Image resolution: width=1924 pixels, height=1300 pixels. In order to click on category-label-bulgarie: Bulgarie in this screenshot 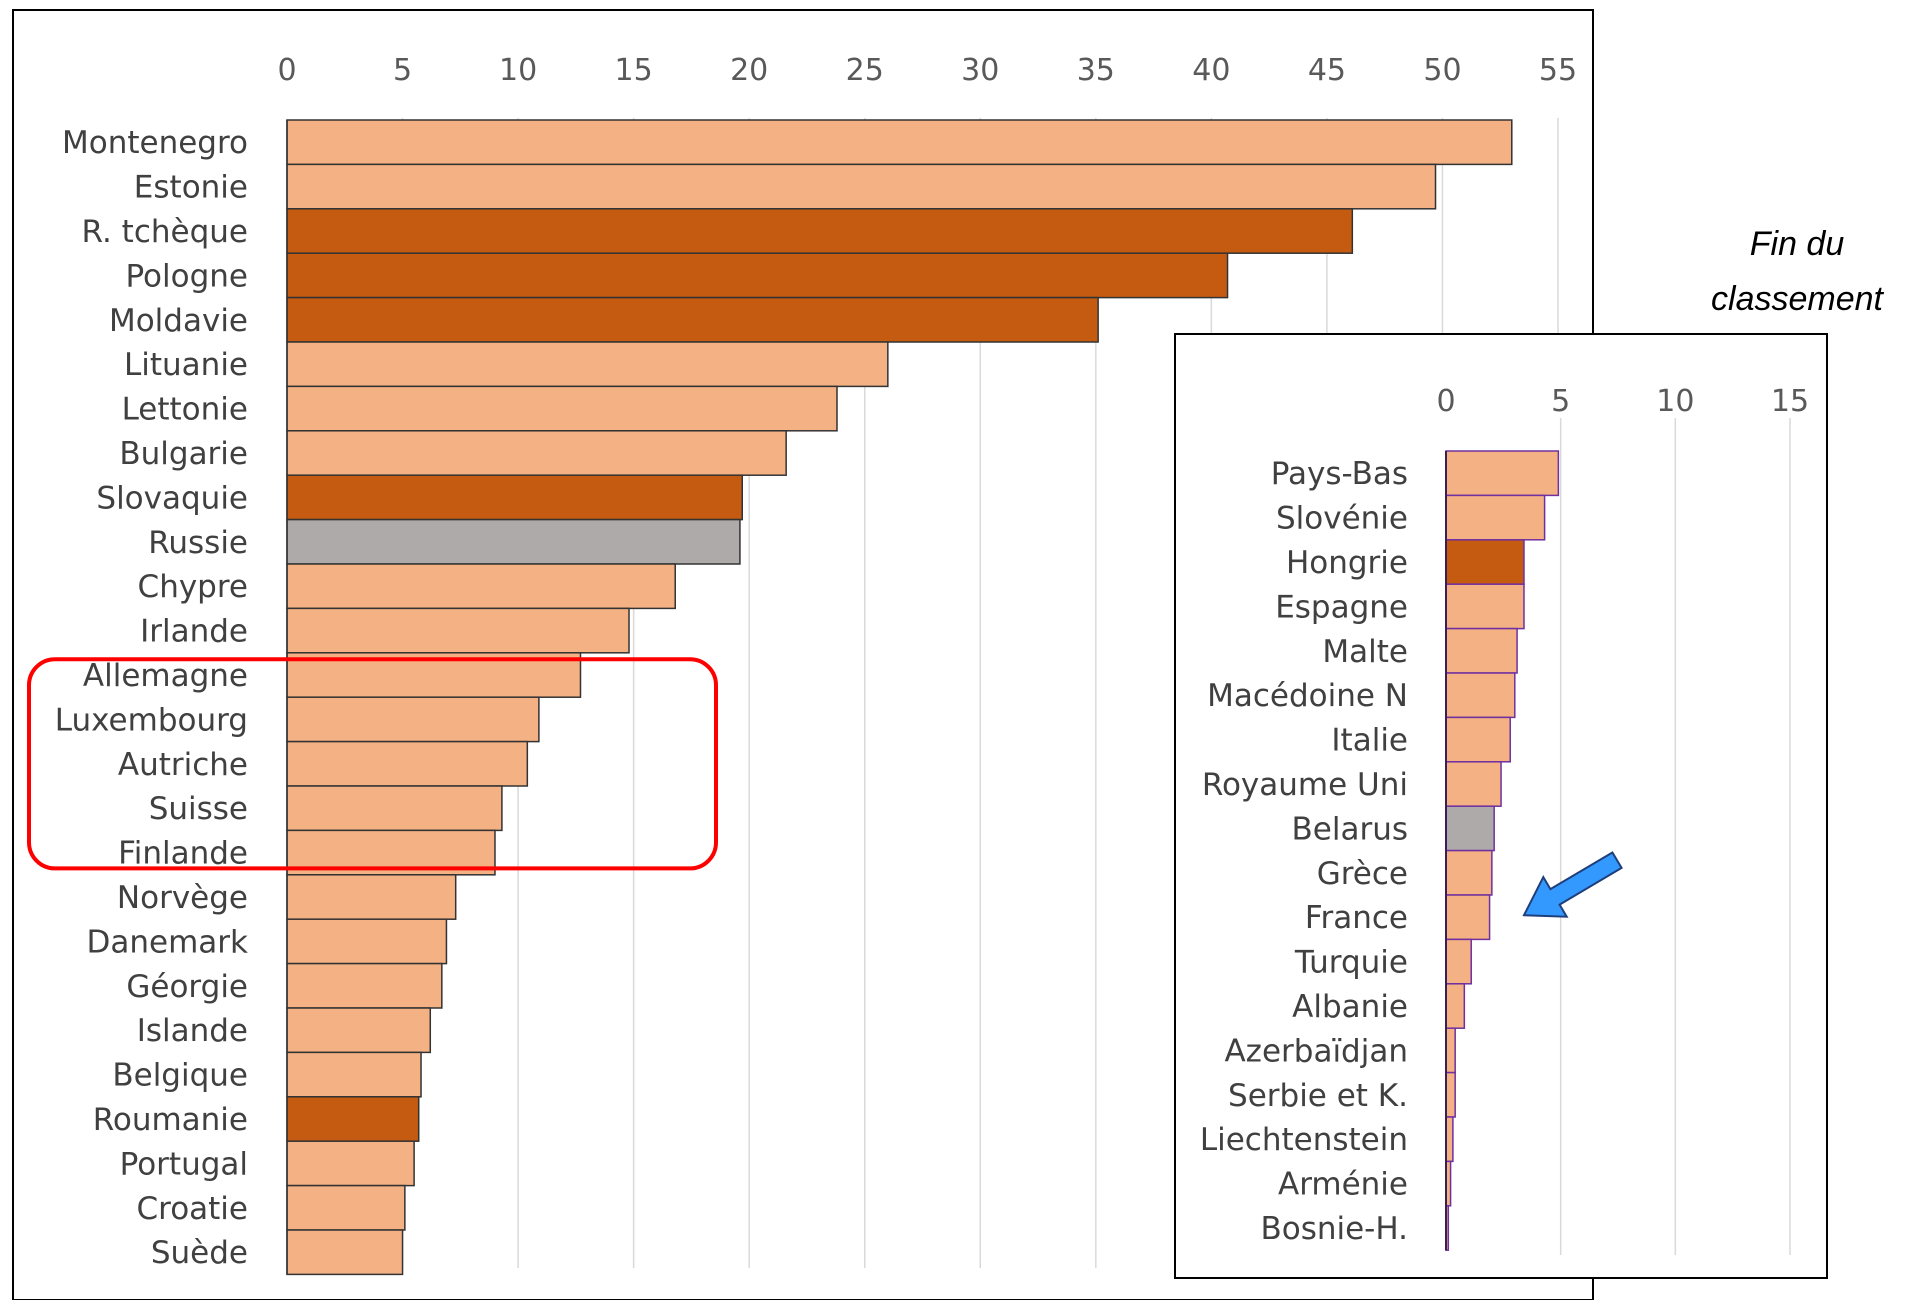, I will do `click(183, 454)`.